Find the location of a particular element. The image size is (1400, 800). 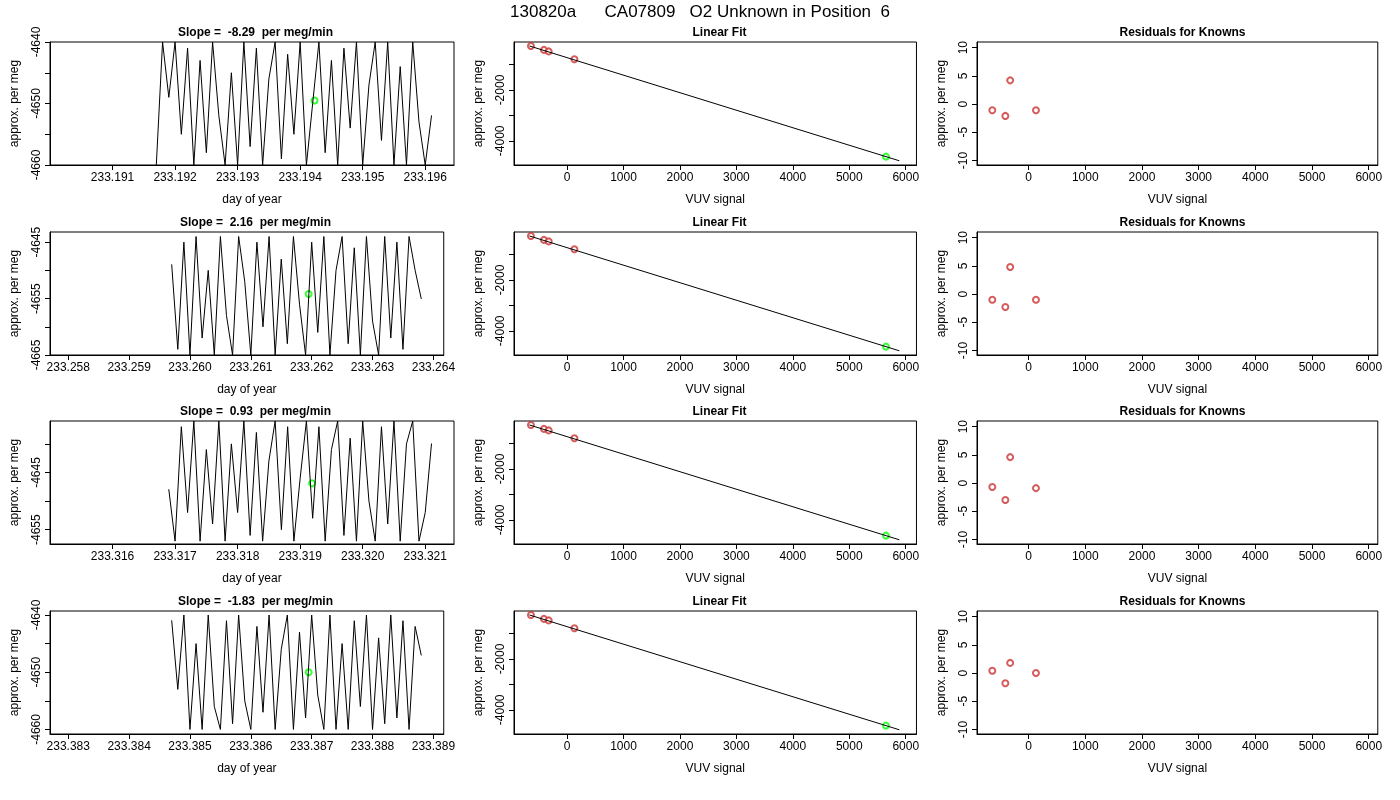

x-tick-label: 233.389 is located at coordinates (433, 745).